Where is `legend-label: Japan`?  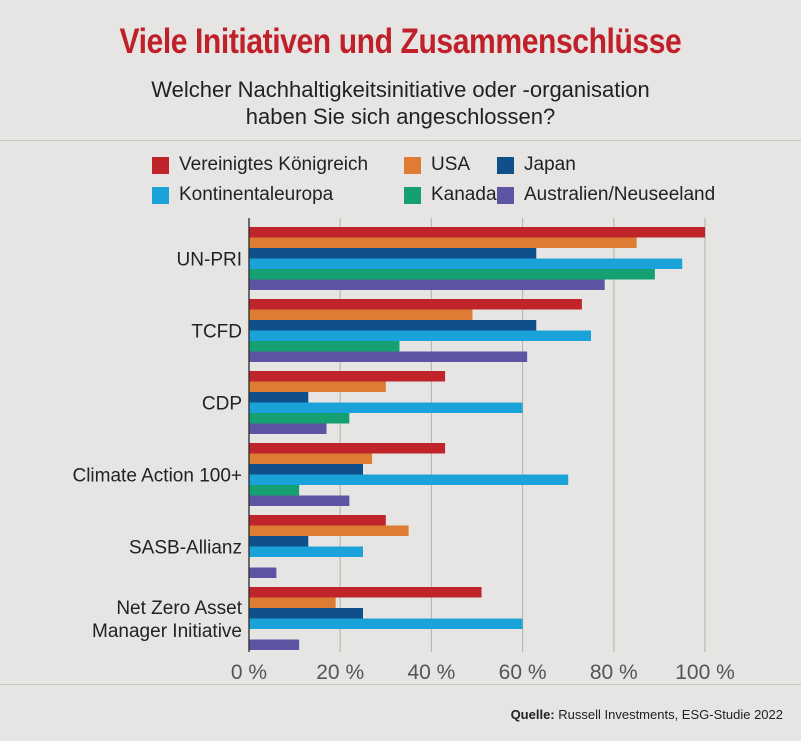
legend-label: Japan is located at coordinates (550, 164).